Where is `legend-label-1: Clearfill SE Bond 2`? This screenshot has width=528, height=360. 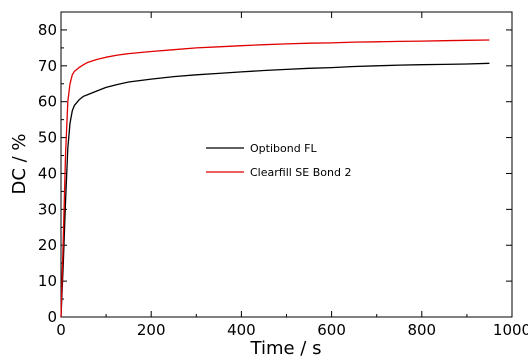
legend-label-1: Clearfill SE Bond 2 is located at coordinates (300, 172).